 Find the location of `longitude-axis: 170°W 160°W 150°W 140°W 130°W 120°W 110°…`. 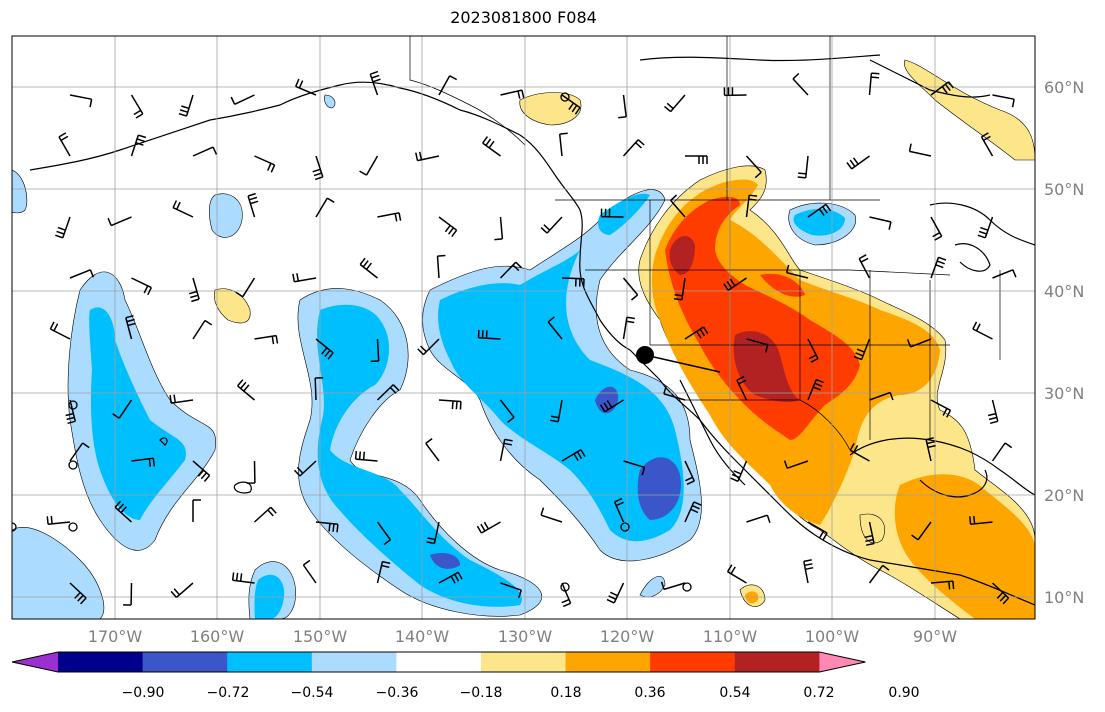

longitude-axis: 170°W 160°W 150°W 140°W 130°W 120°W 110°… is located at coordinates (522, 636).